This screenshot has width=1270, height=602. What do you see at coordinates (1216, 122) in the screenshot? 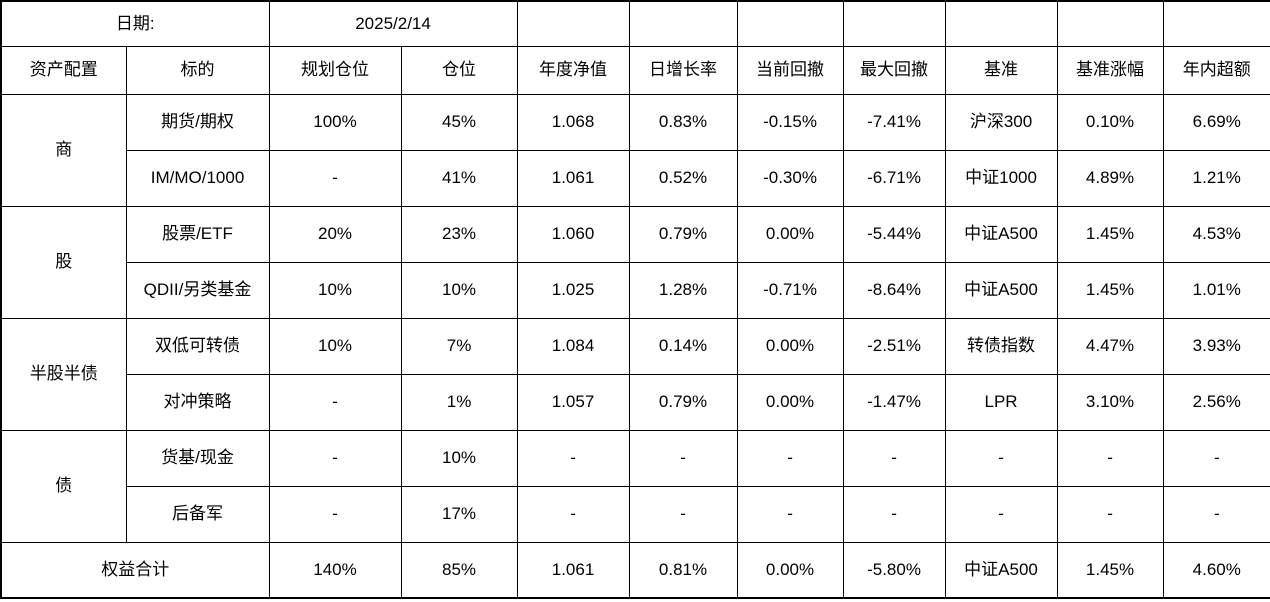
I see `ytd-excess-cell: 6.69%` at bounding box center [1216, 122].